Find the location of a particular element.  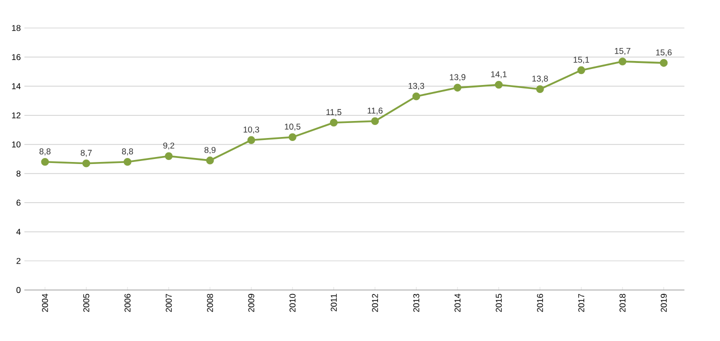

x-tick-label: 2015 is located at coordinates (499, 303).